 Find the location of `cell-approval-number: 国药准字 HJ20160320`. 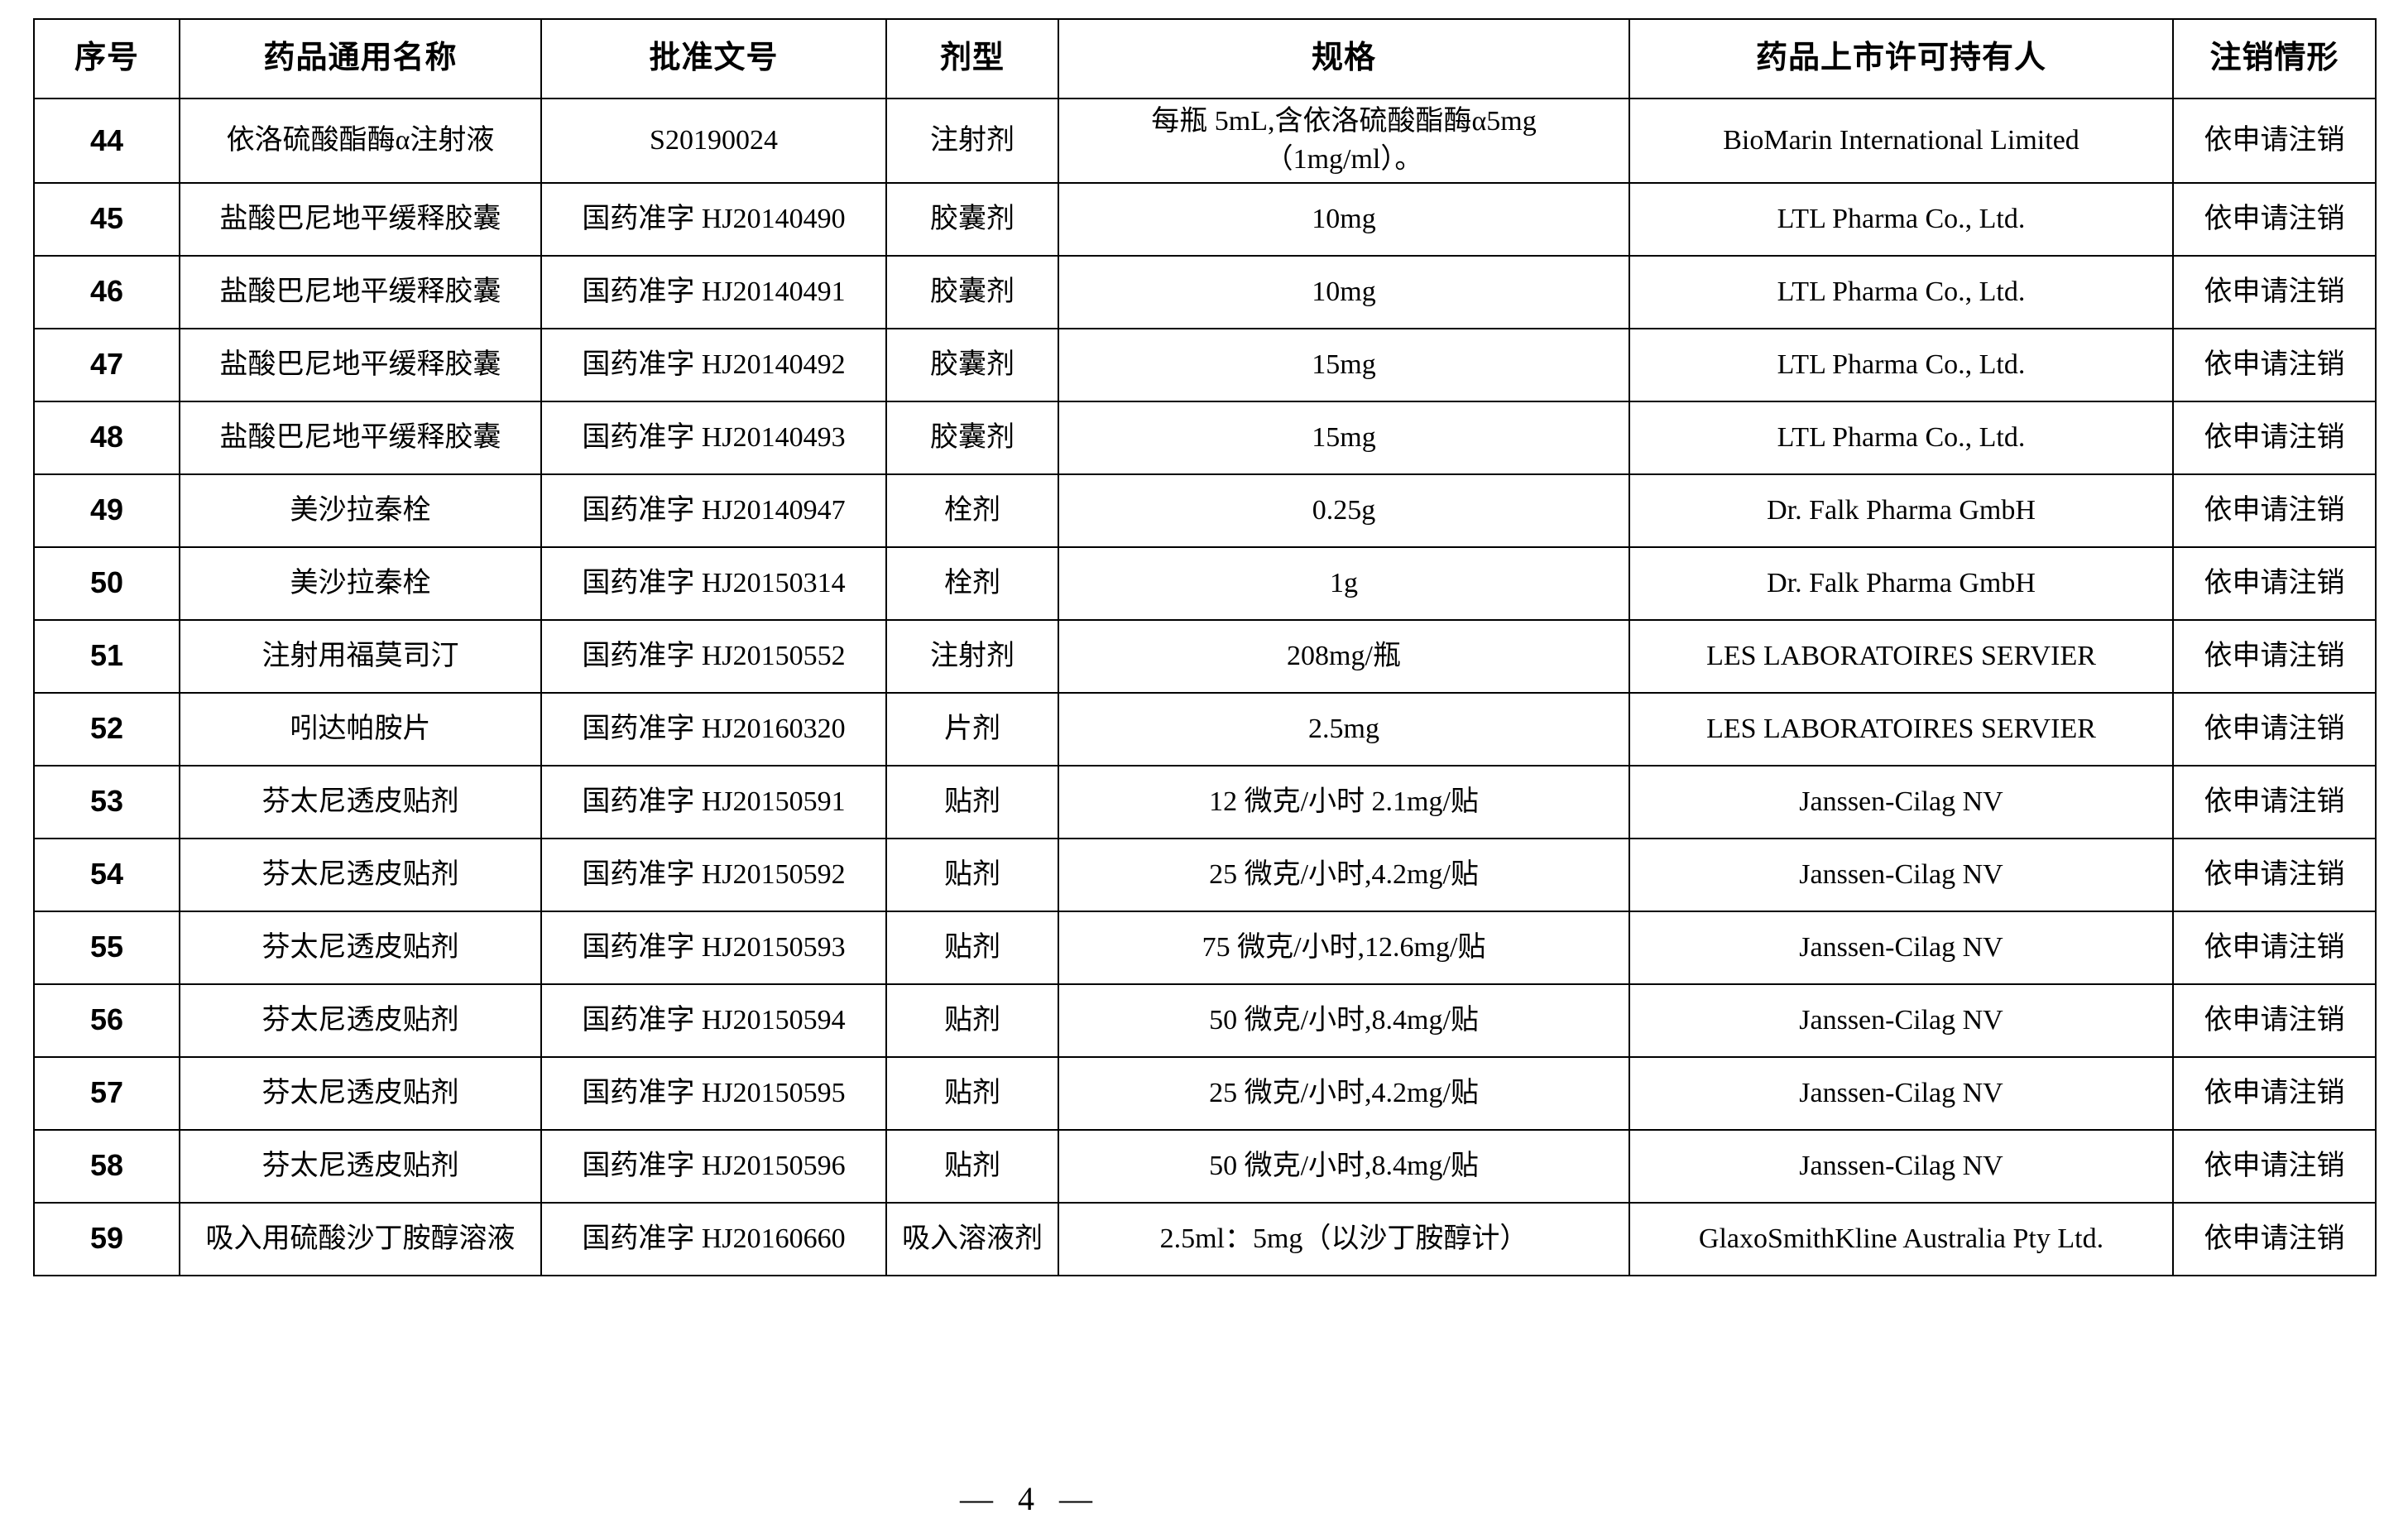

cell-approval-number: 国药准字 HJ20160320 is located at coordinates (713, 728).